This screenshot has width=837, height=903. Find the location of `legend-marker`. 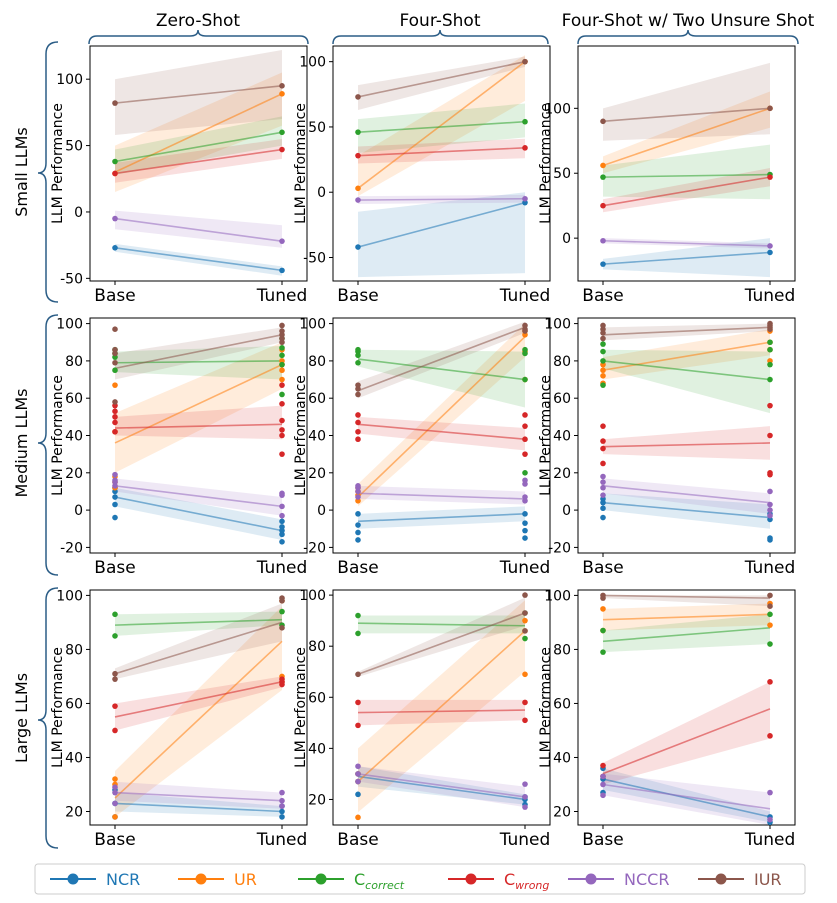

legend-marker is located at coordinates (721, 879).